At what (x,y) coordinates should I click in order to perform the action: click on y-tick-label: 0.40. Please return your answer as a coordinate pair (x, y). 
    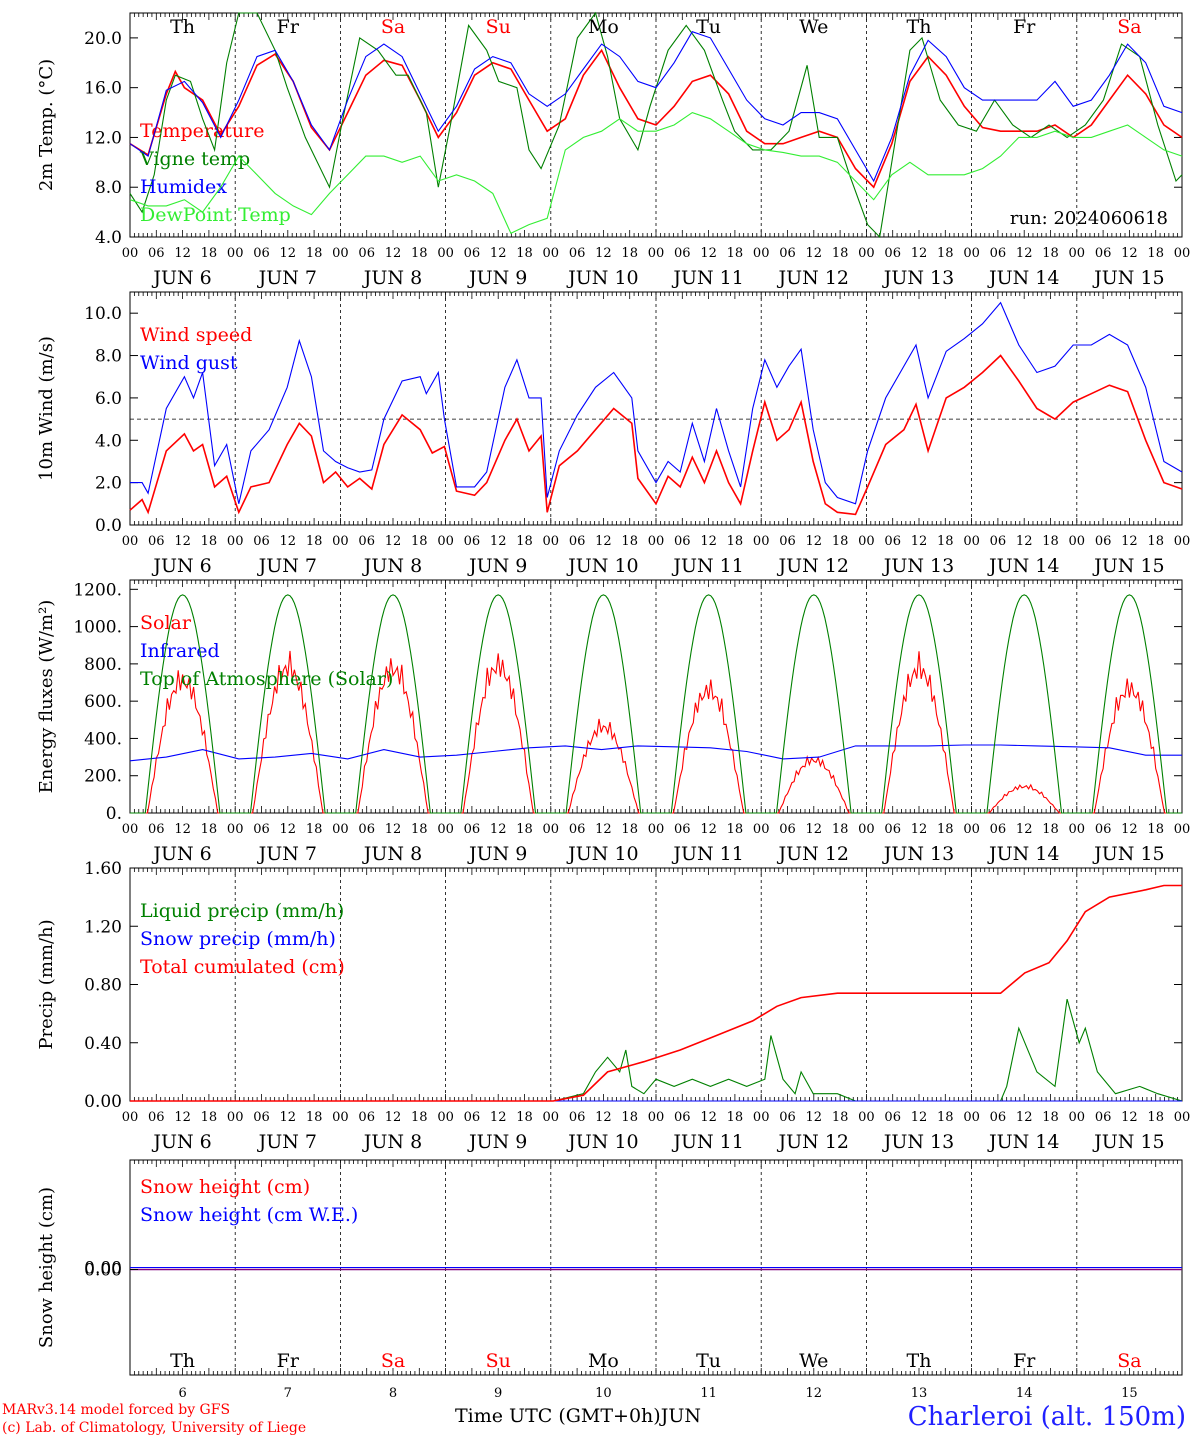
    Looking at the image, I should click on (103, 1044).